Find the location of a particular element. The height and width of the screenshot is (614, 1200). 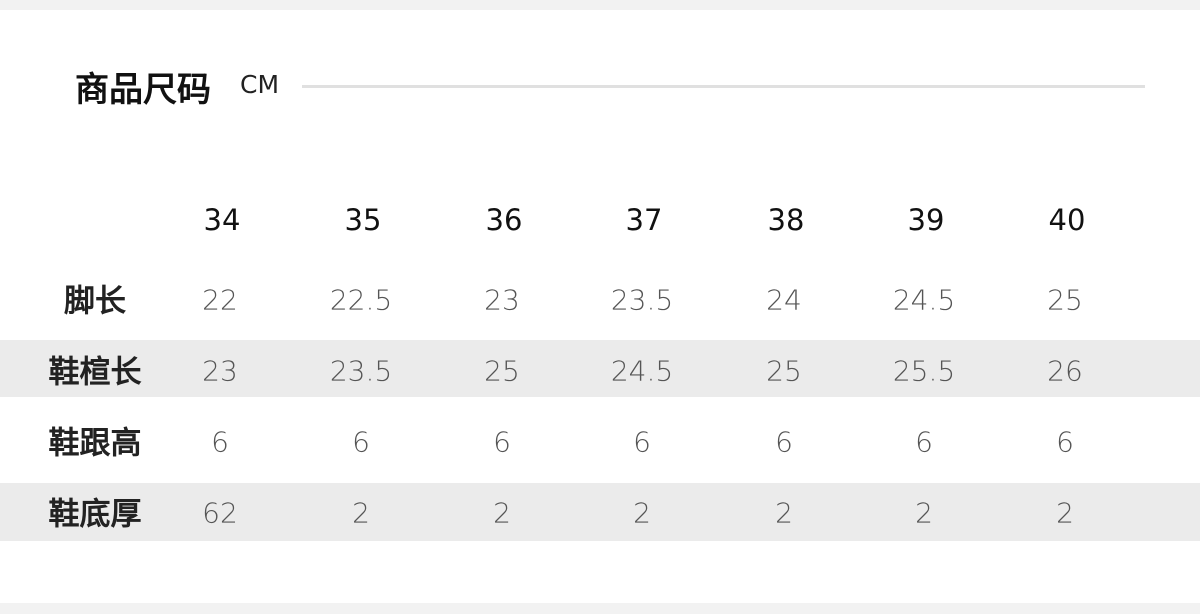

divider is located at coordinates (723, 86).